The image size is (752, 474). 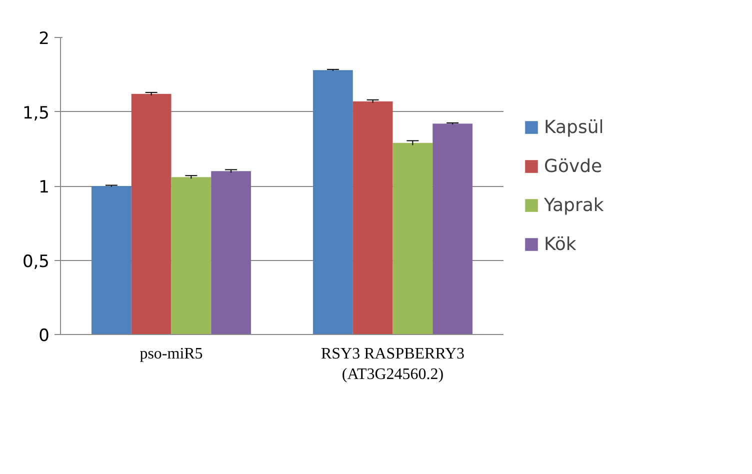 What do you see at coordinates (44, 188) in the screenshot?
I see `y-tick-label: 1` at bounding box center [44, 188].